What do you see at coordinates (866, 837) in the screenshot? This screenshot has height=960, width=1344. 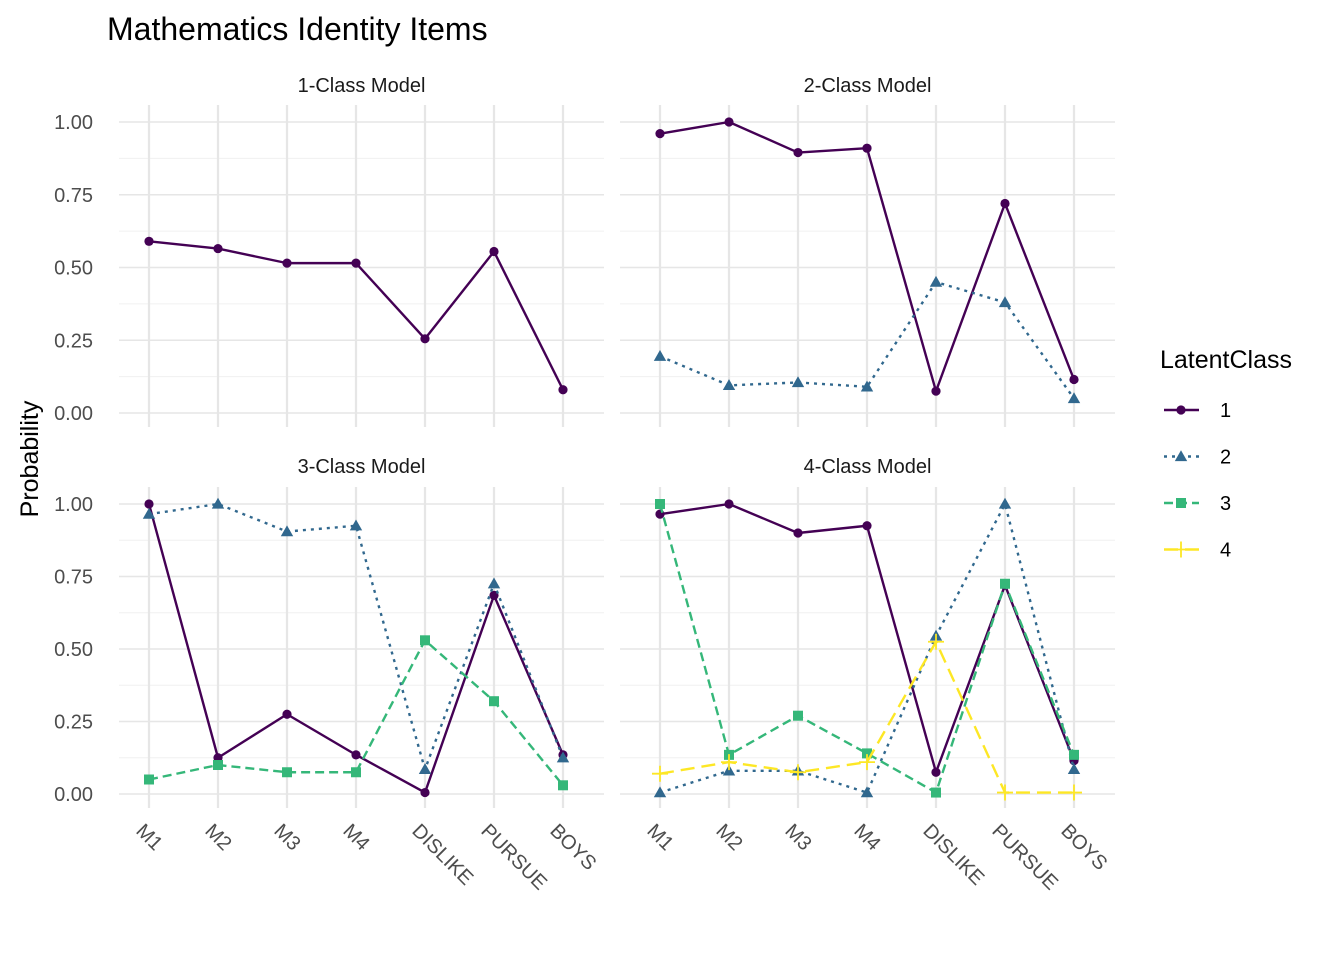 I see `x-tick-label: M4` at bounding box center [866, 837].